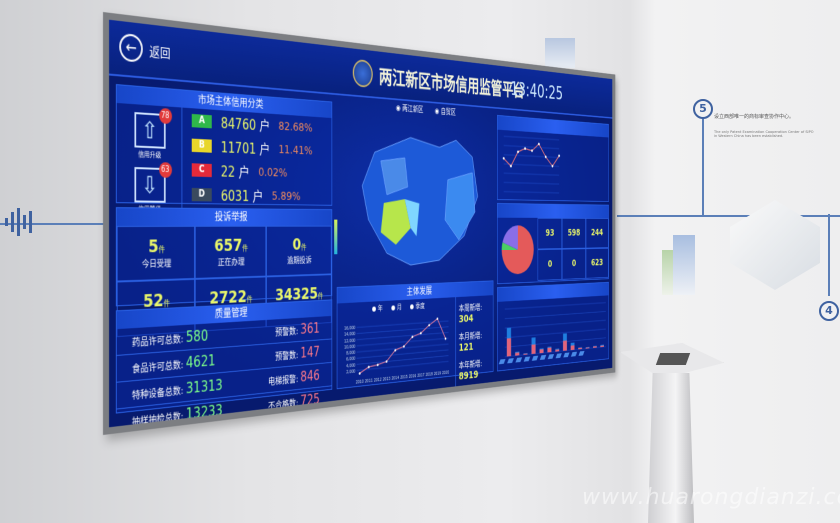  What do you see at coordinates (295, 127) in the screenshot?
I see `grade-percent: 82.68%` at bounding box center [295, 127].